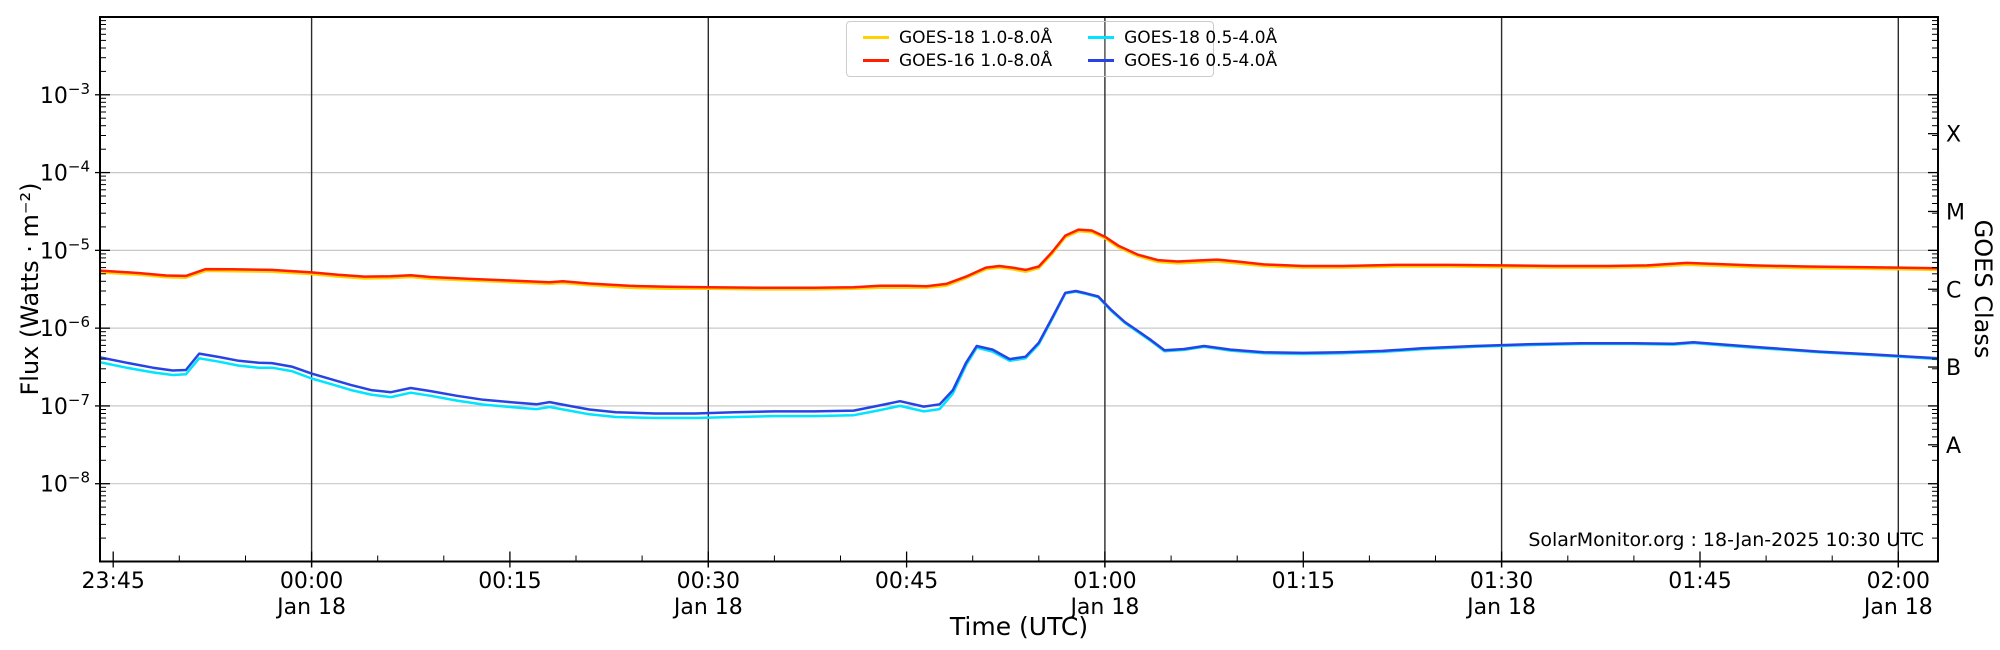  What do you see at coordinates (1953, 368) in the screenshot?
I see `goes-class-label: B` at bounding box center [1953, 368].